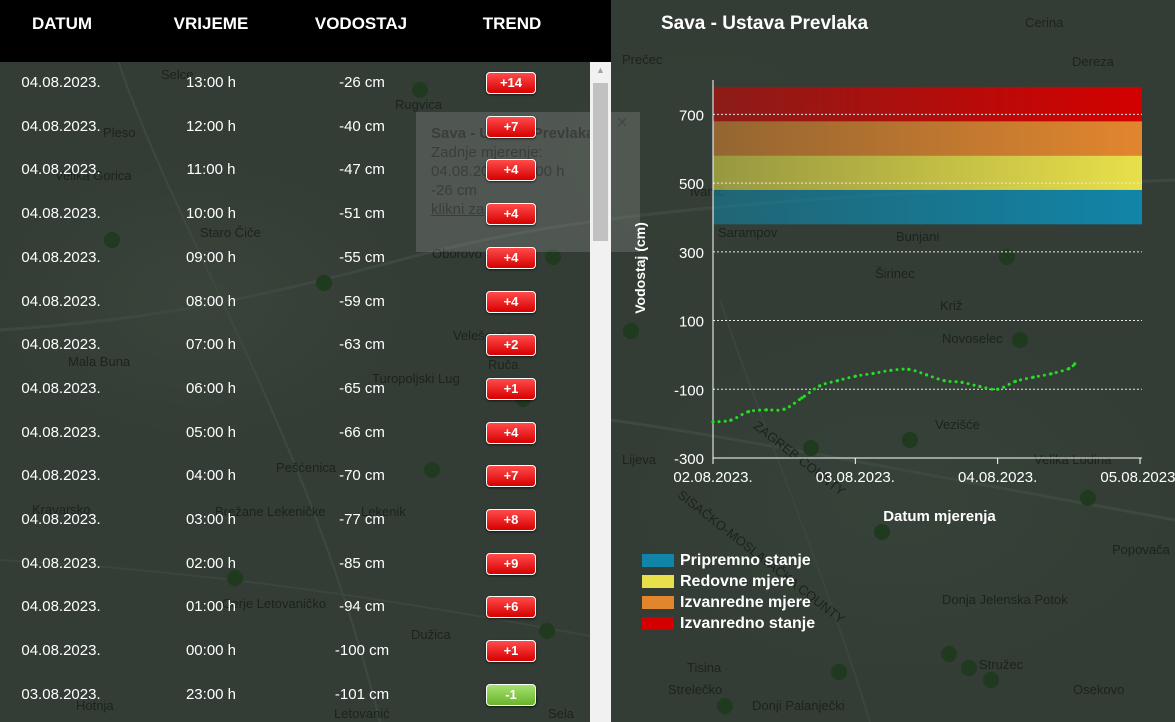 The width and height of the screenshot is (1175, 722). Describe the element at coordinates (458, 209) in the screenshot. I see `popup-link: klikni za` at that location.